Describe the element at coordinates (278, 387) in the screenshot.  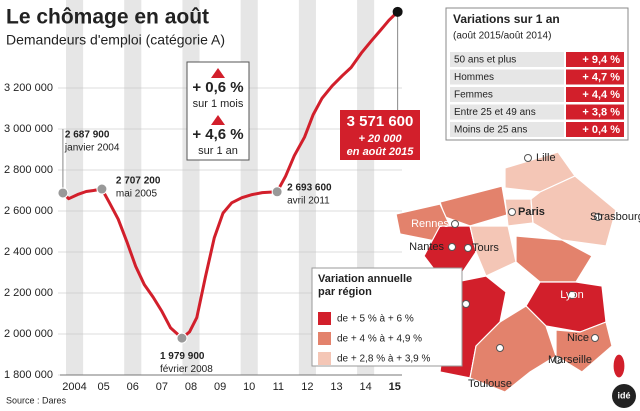
I see `x-tick-label: 11` at that location.